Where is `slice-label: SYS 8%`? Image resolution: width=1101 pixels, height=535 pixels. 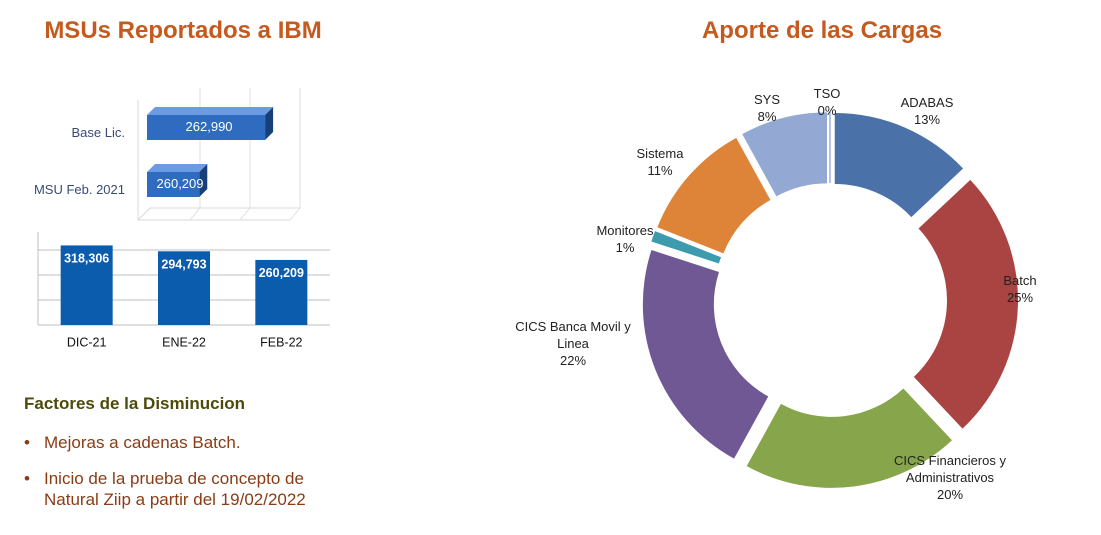 slice-label: SYS 8% is located at coordinates (767, 108).